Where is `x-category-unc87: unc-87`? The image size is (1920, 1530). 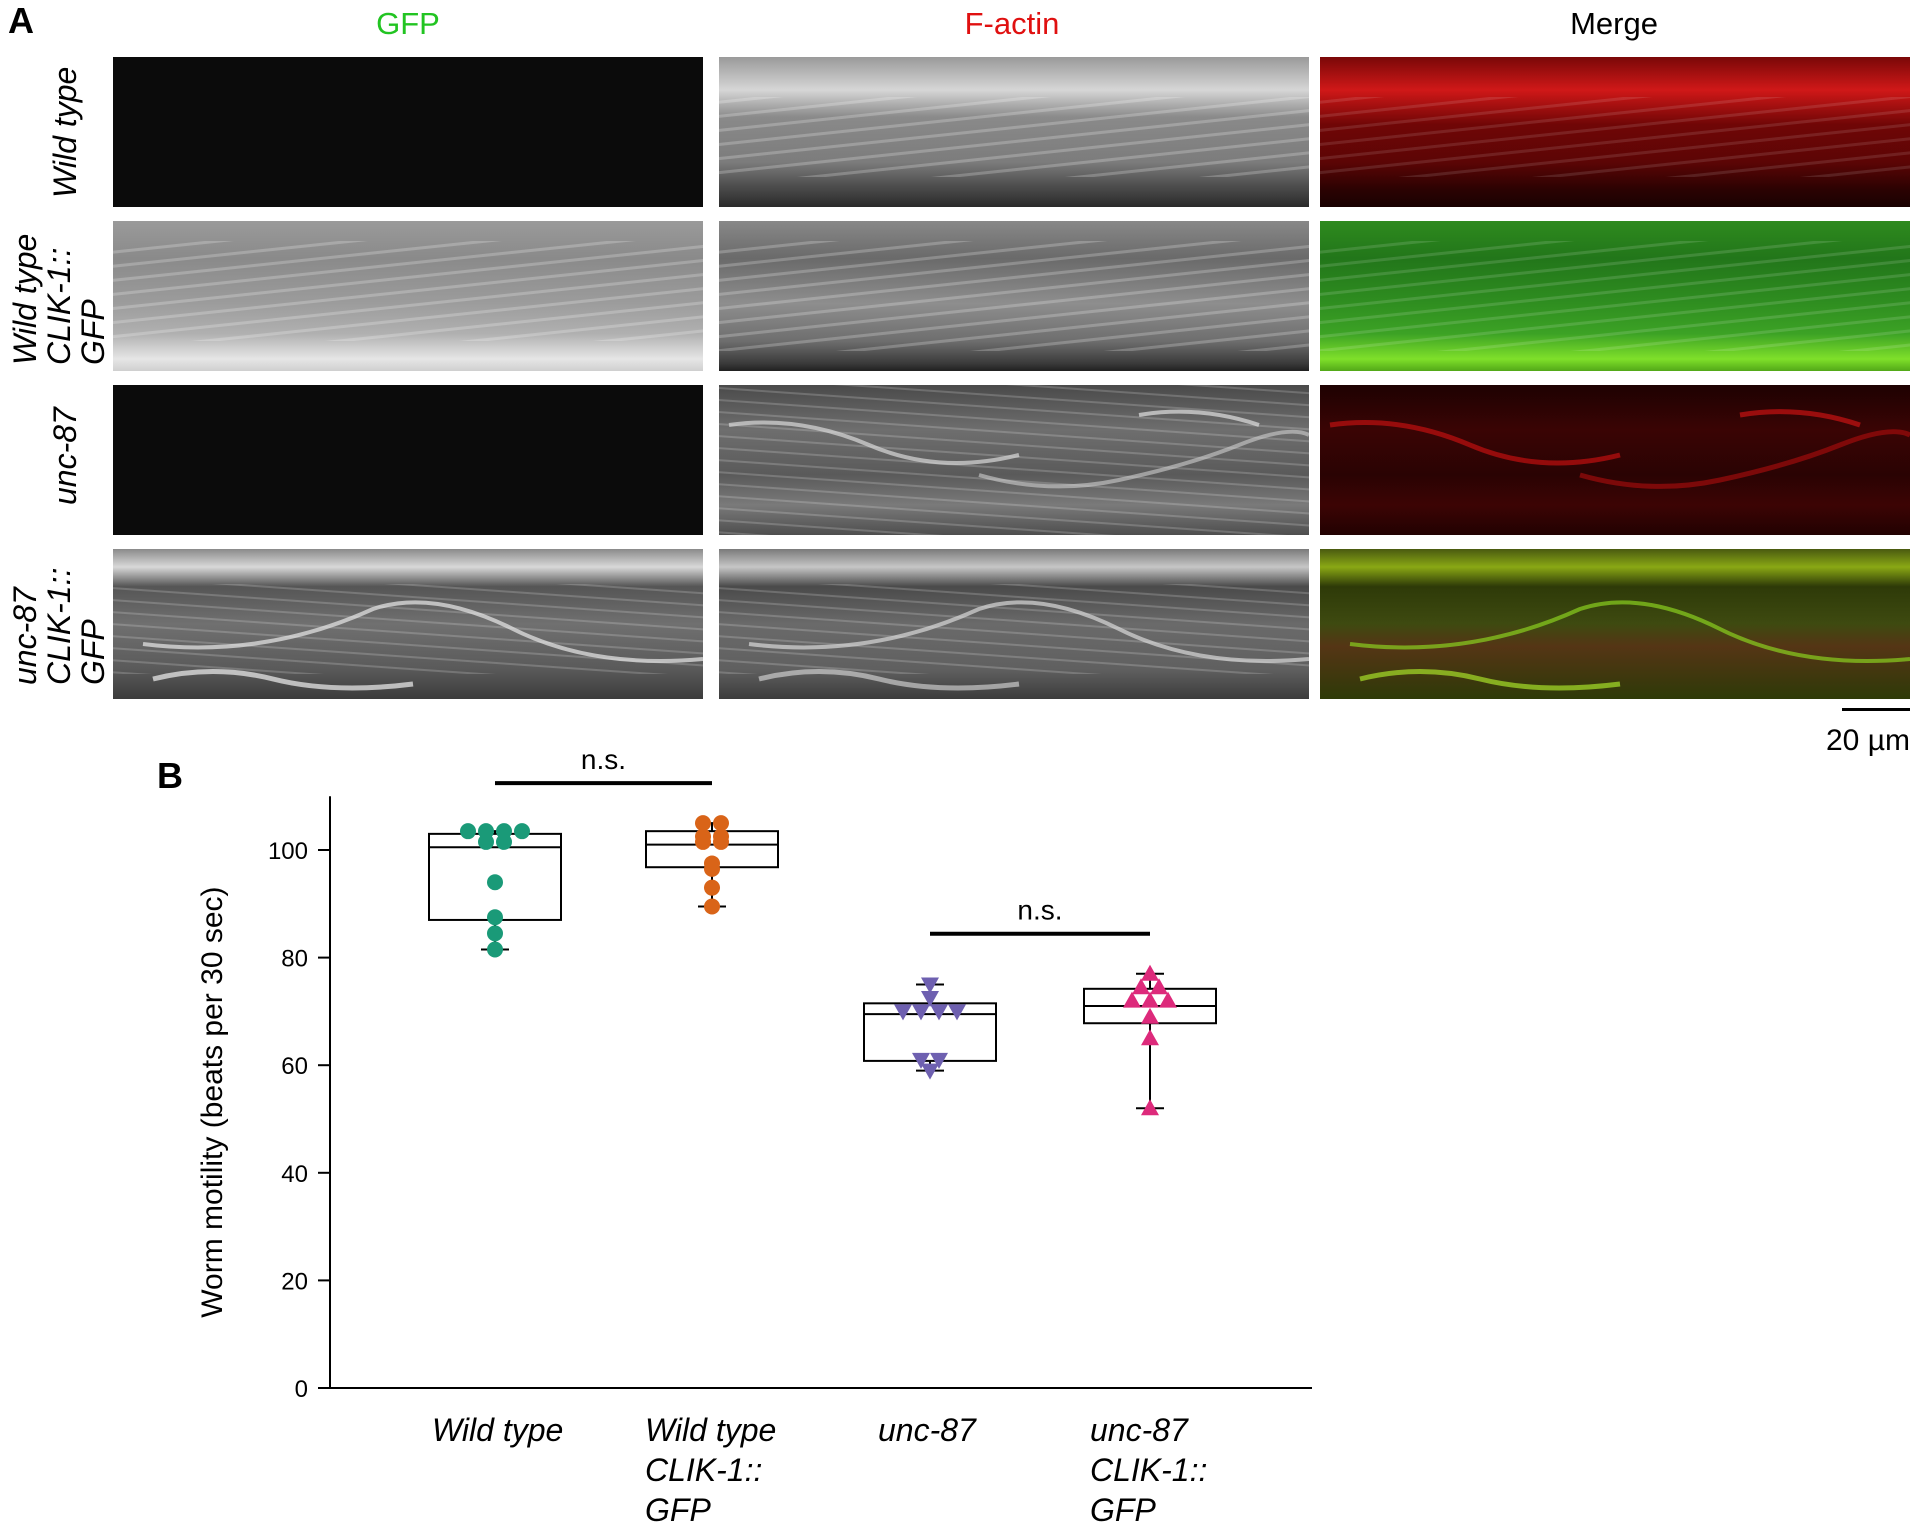
x-category-unc87: unc-87 is located at coordinates (927, 1430).